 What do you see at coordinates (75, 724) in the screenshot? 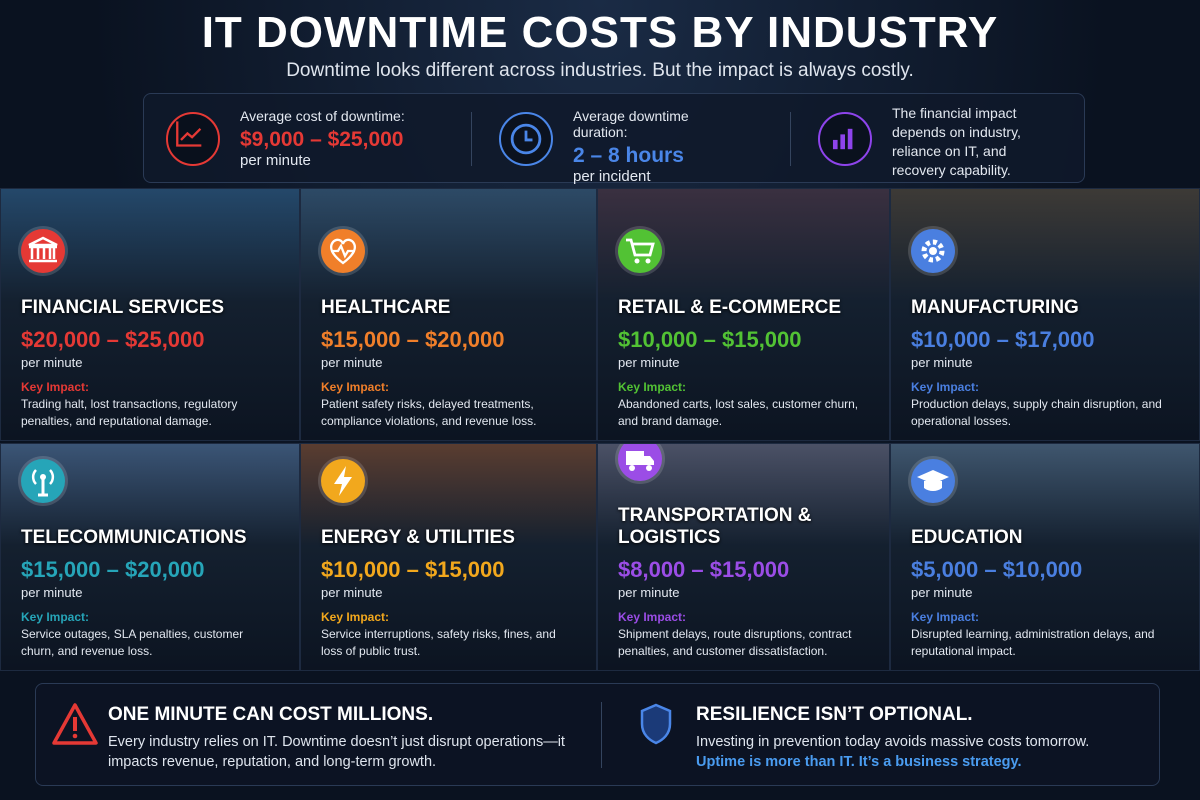
I see `warning-icon` at bounding box center [75, 724].